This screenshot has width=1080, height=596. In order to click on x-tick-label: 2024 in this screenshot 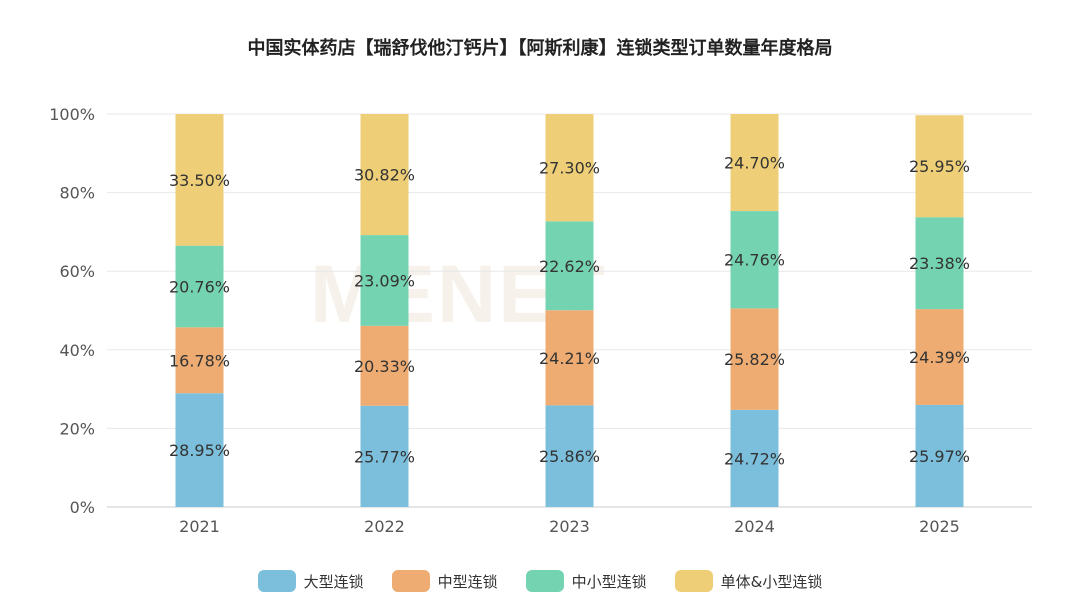, I will do `click(754, 526)`.